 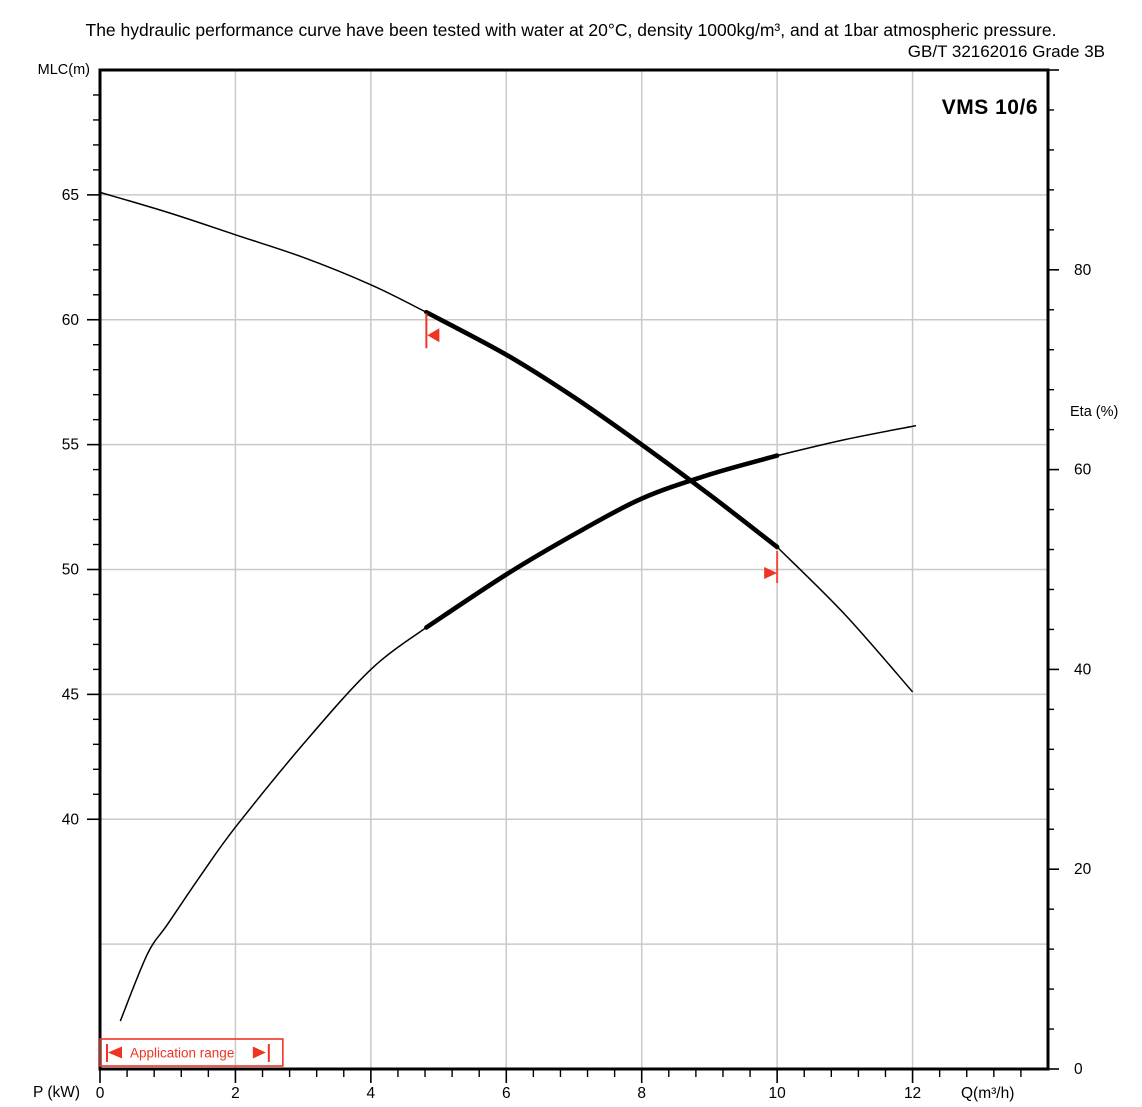 What do you see at coordinates (602, 541) in the screenshot?
I see `eta-curve-bold` at bounding box center [602, 541].